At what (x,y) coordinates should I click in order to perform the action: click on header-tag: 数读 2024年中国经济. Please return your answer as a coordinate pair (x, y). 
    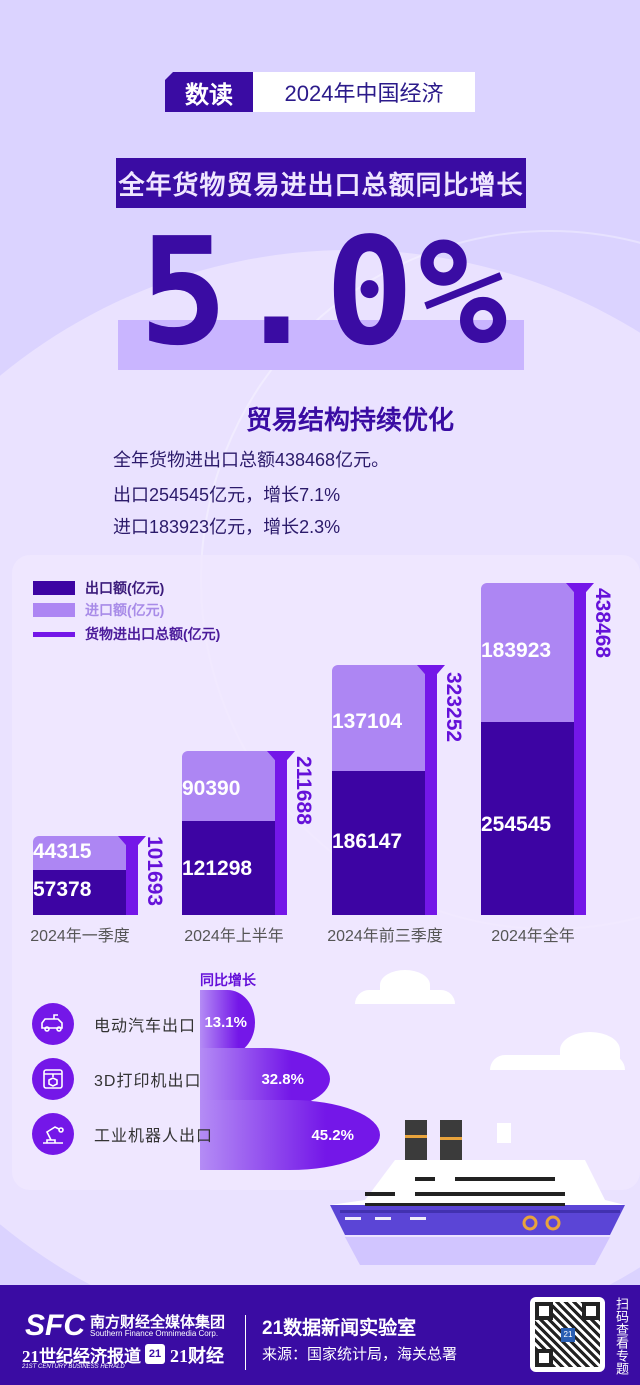
    Looking at the image, I should click on (320, 92).